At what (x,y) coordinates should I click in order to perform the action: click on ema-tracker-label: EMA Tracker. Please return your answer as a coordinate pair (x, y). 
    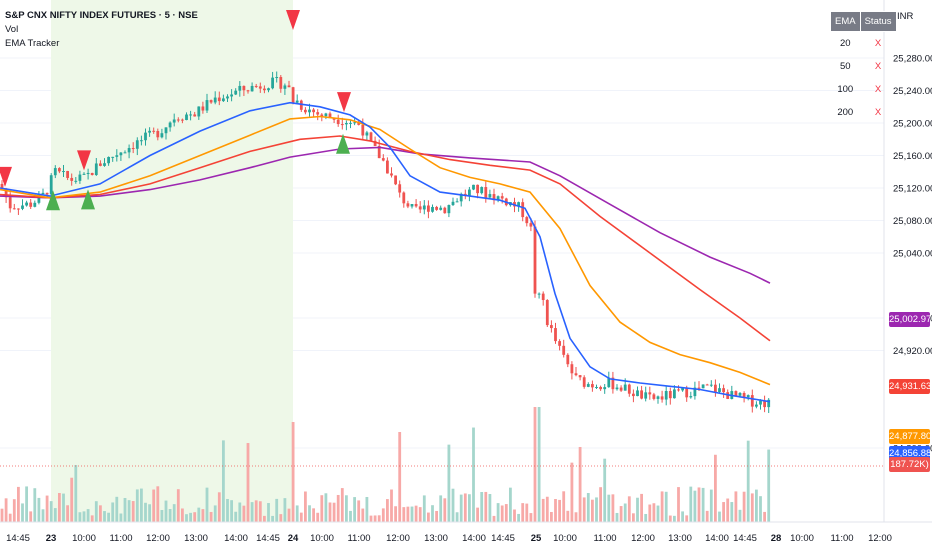
    Looking at the image, I should click on (32, 43).